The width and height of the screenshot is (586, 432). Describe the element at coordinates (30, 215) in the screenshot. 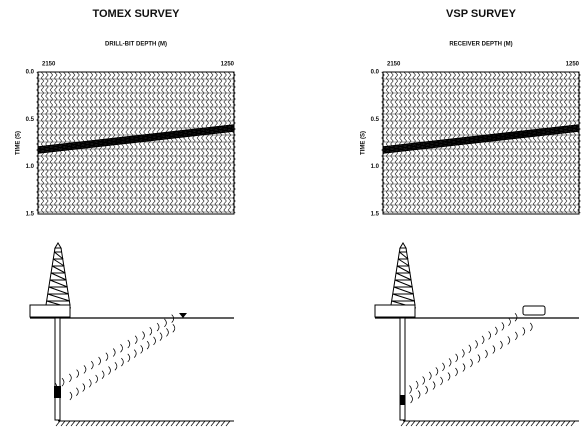

I see `y-tick-label: 1.5` at that location.